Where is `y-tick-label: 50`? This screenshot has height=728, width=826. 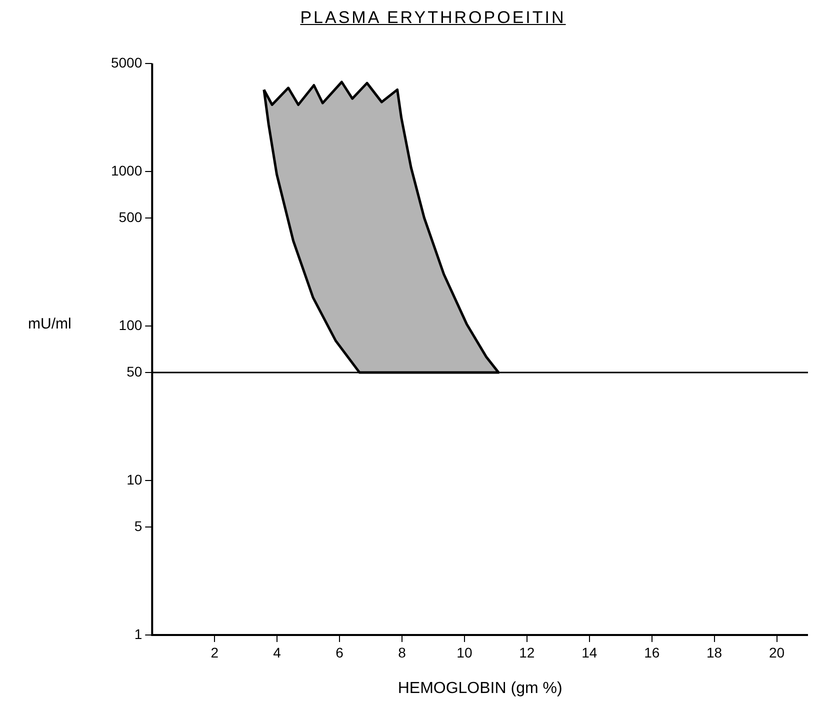
y-tick-label: 50 is located at coordinates (134, 371).